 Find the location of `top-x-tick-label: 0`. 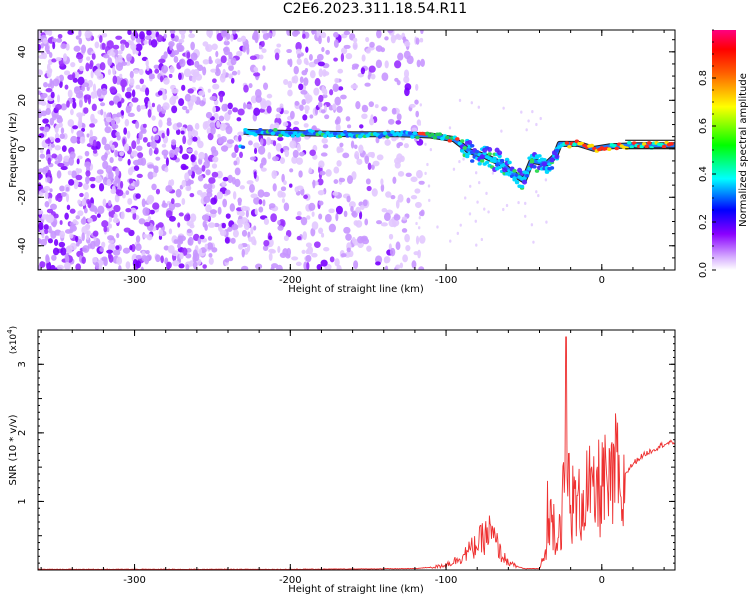

top-x-tick-label: 0 is located at coordinates (602, 280).